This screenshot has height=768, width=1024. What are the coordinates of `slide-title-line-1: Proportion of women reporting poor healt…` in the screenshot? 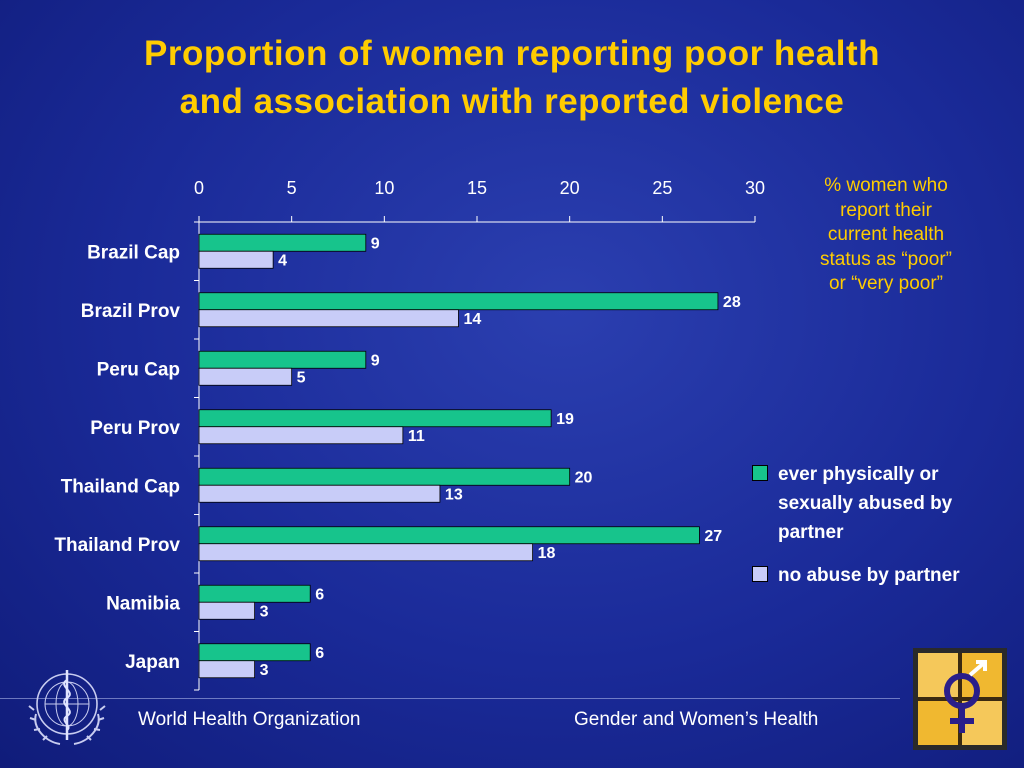 It's located at (512, 53).